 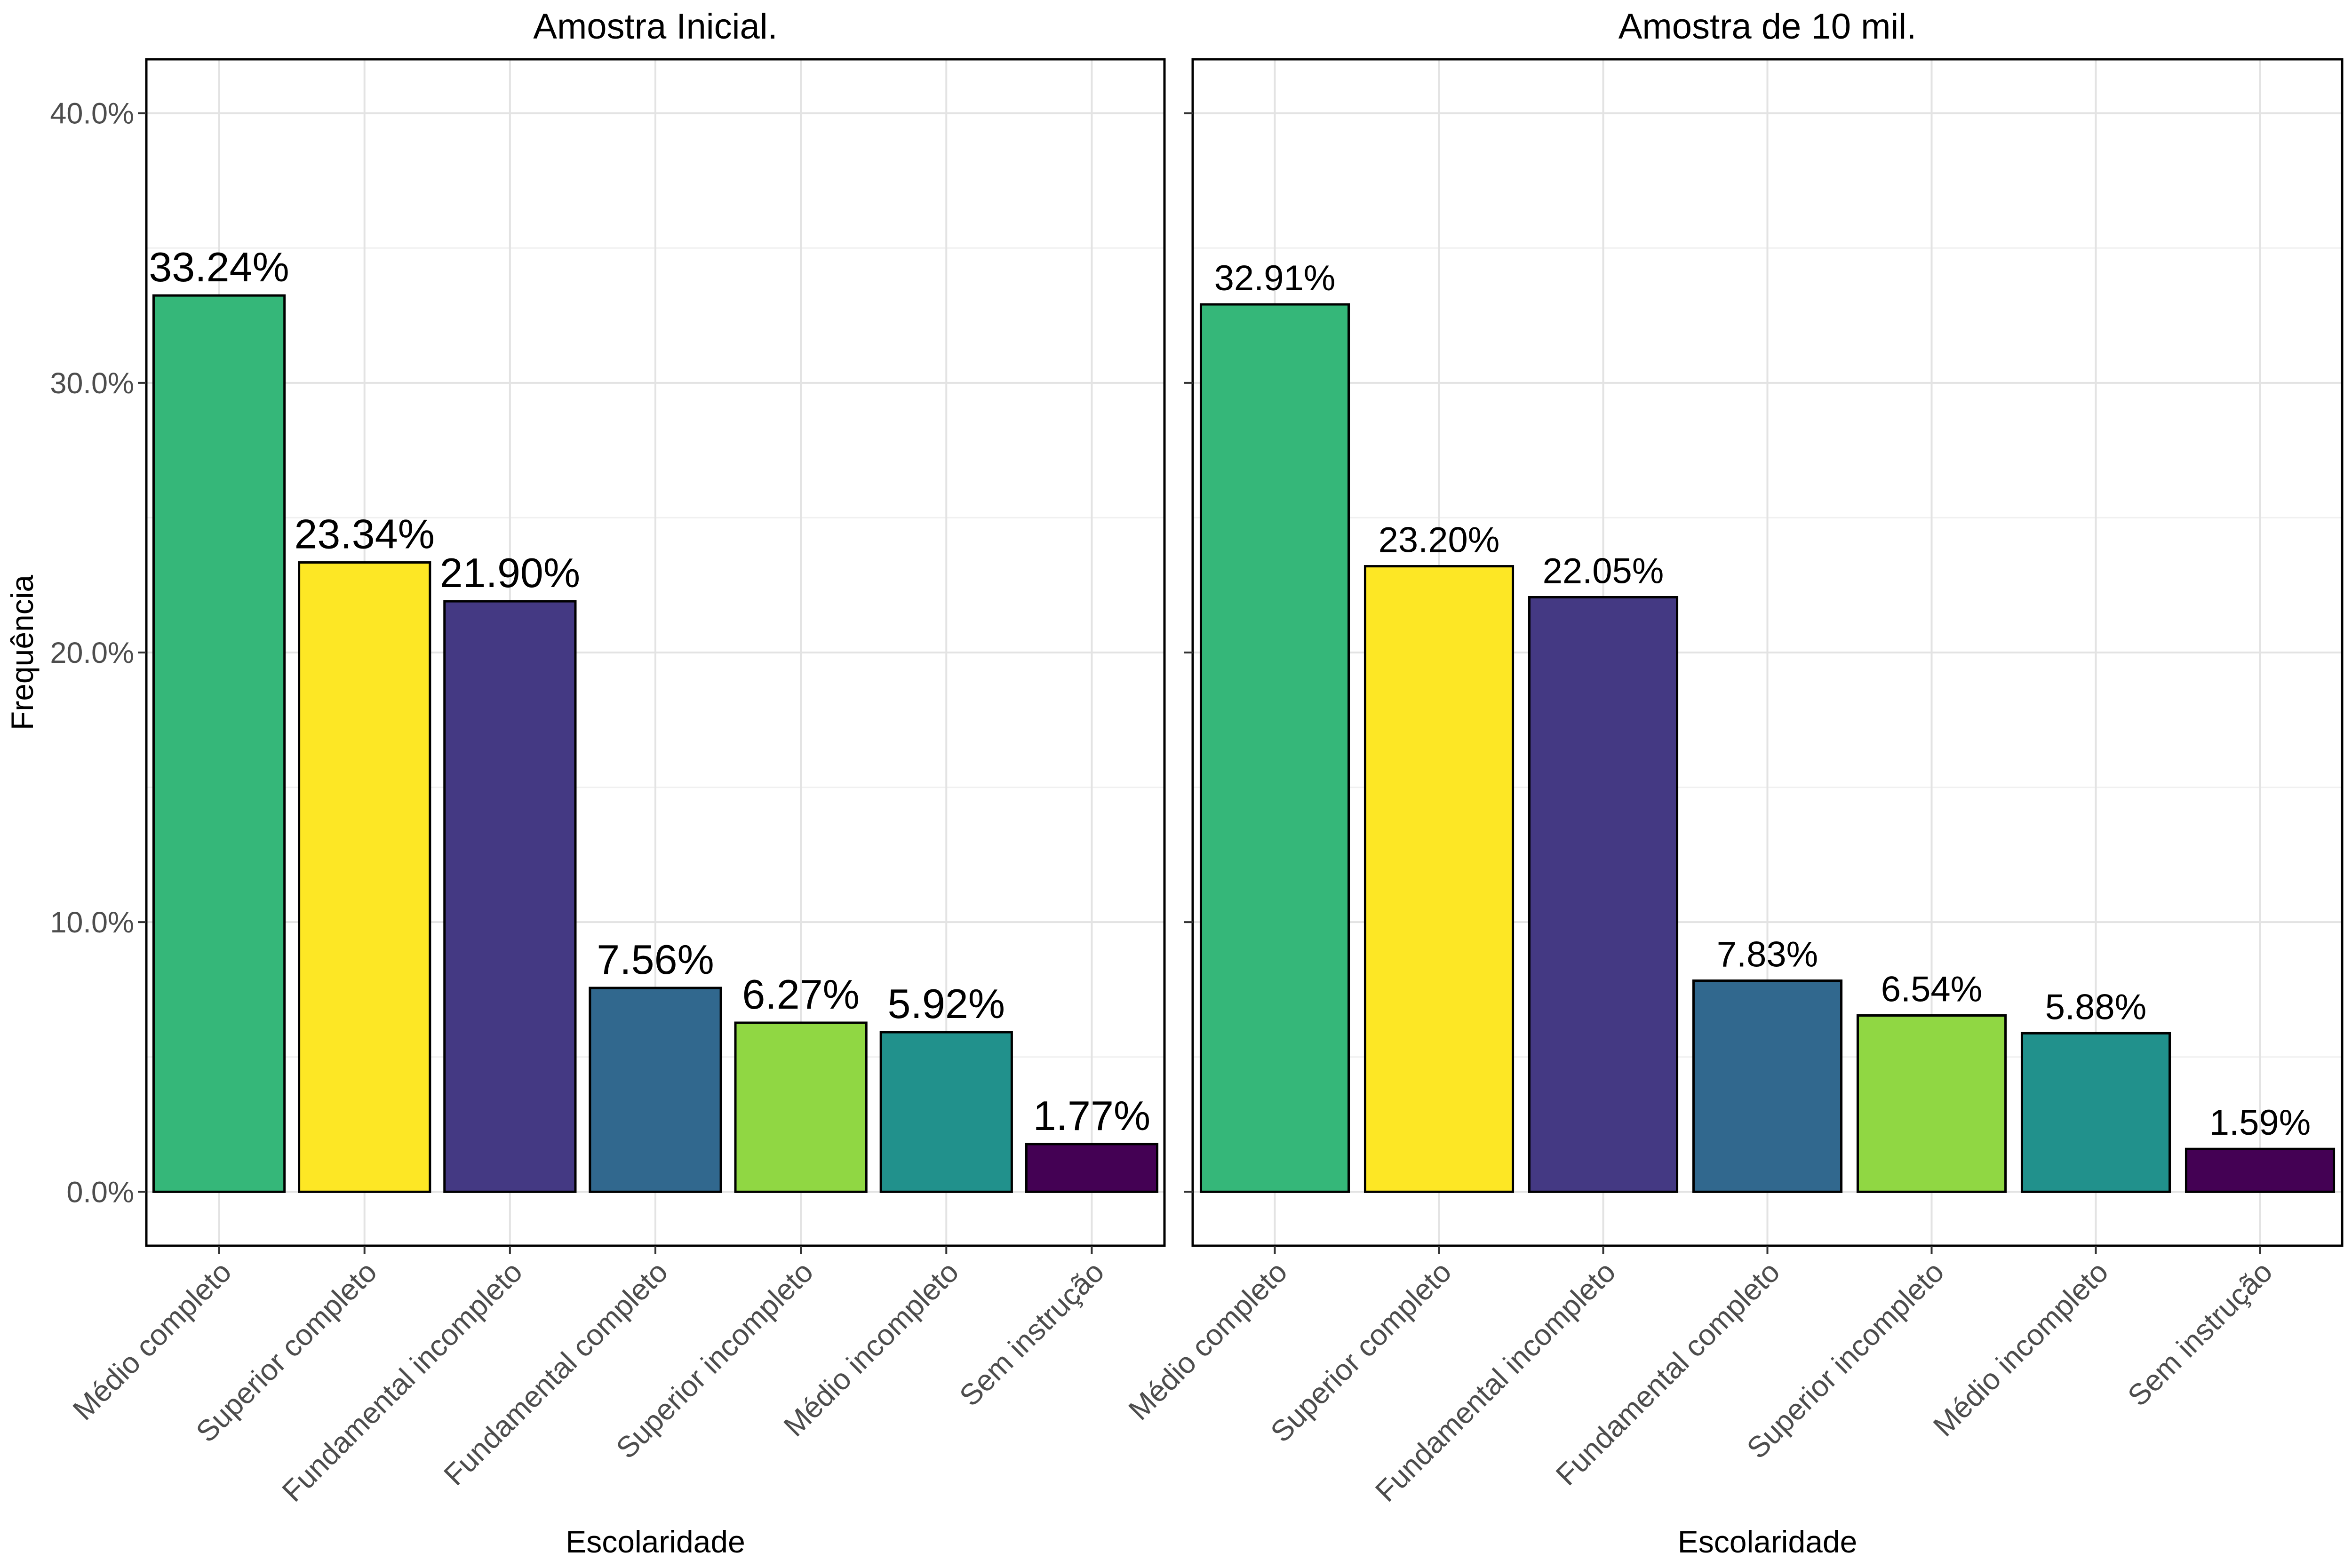 What do you see at coordinates (510, 572) in the screenshot?
I see `bar-data-label: 21.90%` at bounding box center [510, 572].